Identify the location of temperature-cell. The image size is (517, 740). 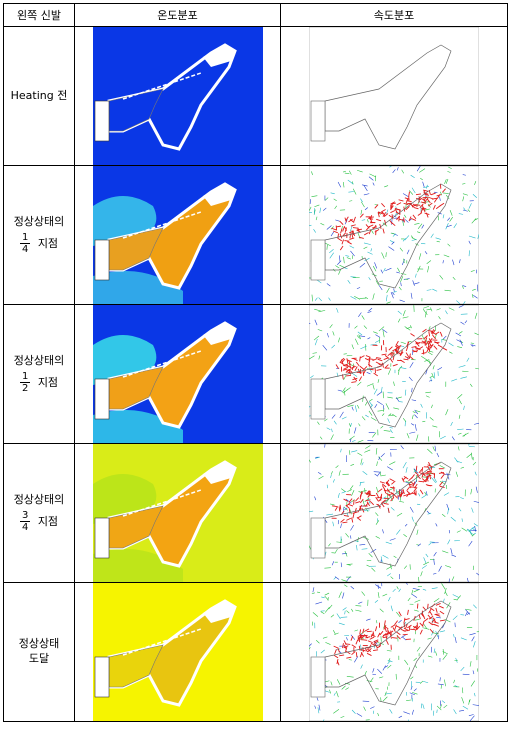
(177, 513).